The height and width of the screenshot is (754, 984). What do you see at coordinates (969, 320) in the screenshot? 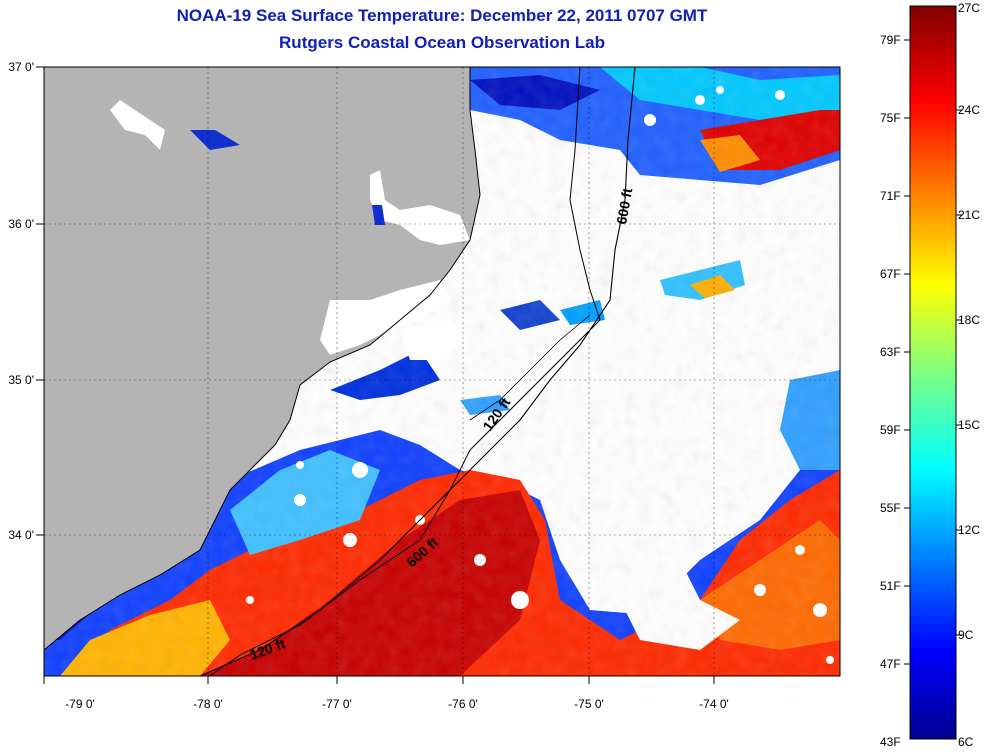
I see `cb-c-18: 18C` at bounding box center [969, 320].